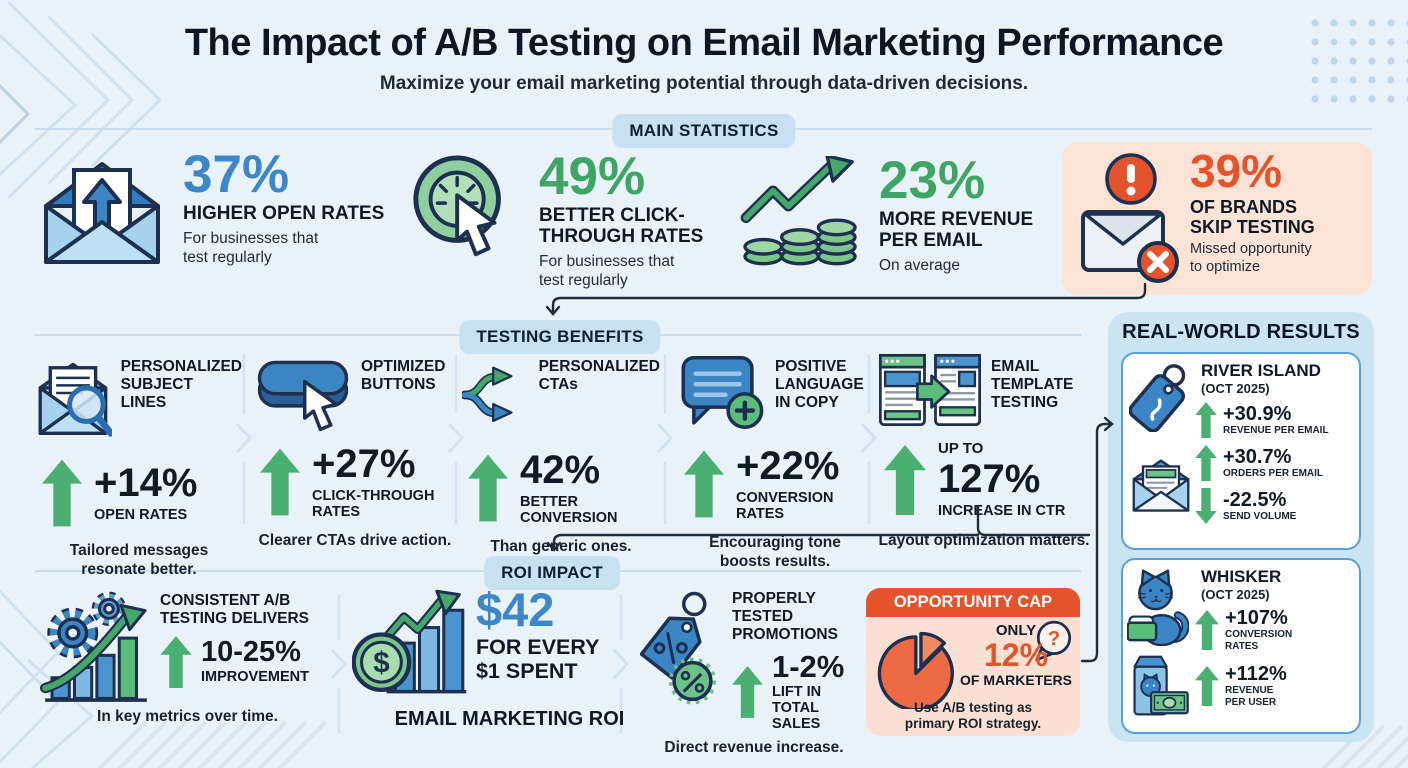  What do you see at coordinates (1257, 456) in the screenshot?
I see `metric-value: +30.7%` at bounding box center [1257, 456].